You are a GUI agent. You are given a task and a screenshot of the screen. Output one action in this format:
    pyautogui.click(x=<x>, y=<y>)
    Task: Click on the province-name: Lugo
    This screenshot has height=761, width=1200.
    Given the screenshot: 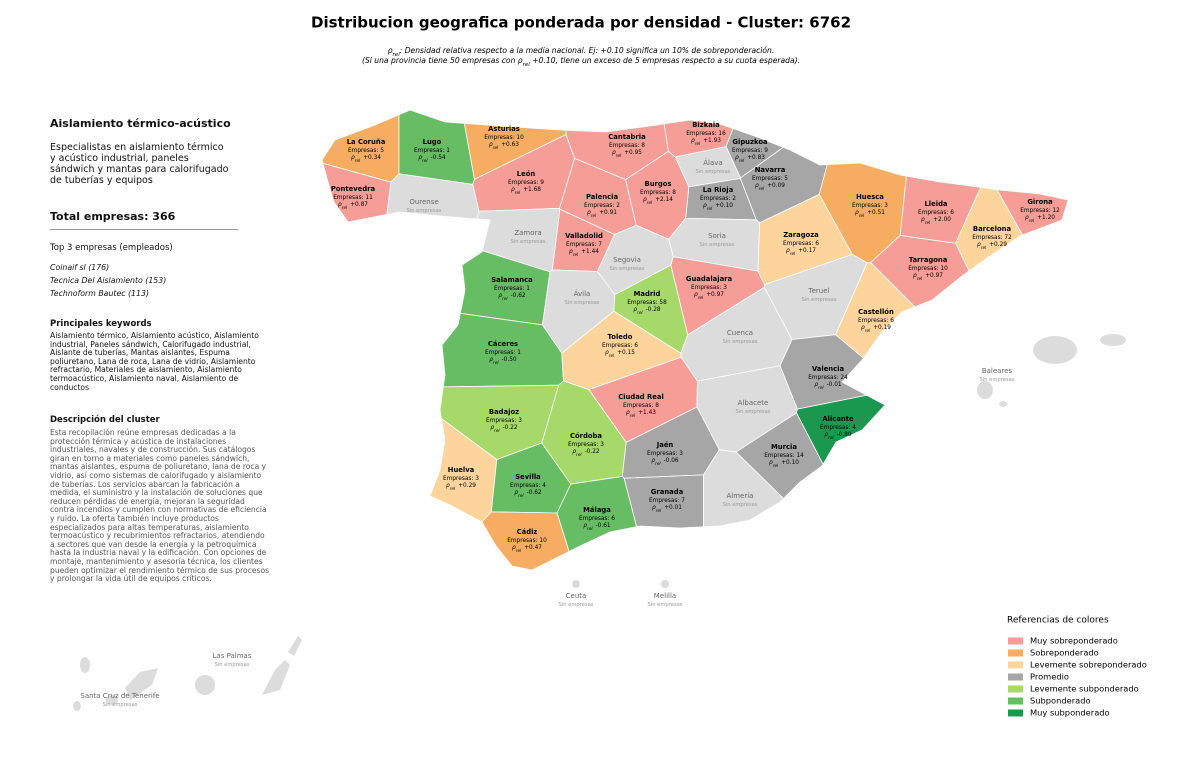 What is the action you would take?
    pyautogui.click(x=432, y=142)
    